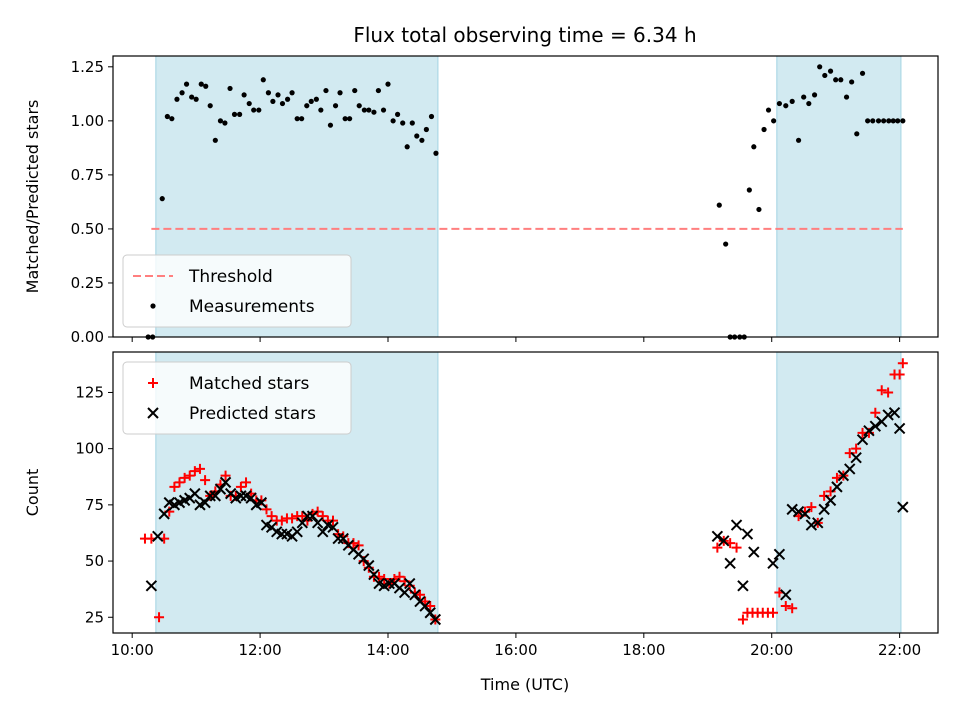  I want to click on legend-predicted-swatch, so click(153, 413).